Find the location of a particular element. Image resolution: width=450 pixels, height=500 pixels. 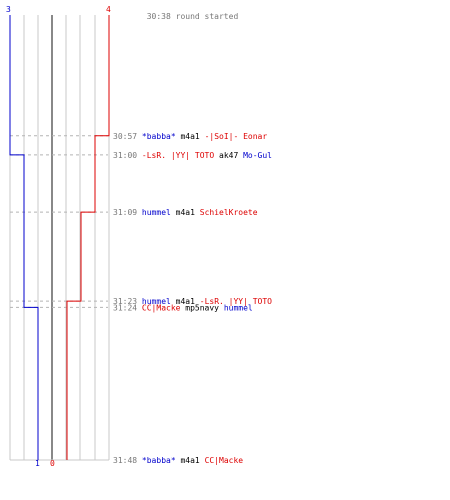

round-start-time: 30:38 is located at coordinates (159, 16).